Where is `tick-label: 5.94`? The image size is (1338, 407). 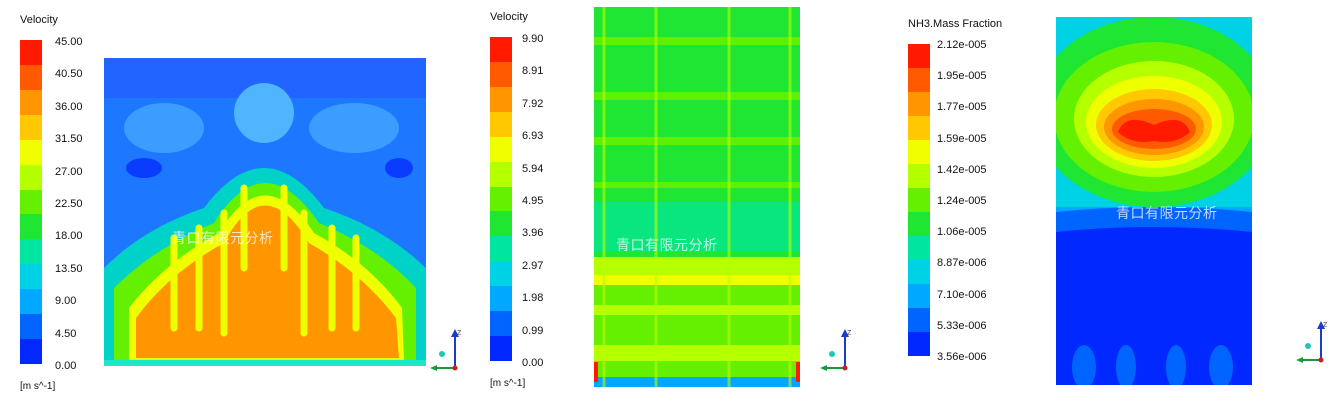 tick-label: 5.94 is located at coordinates (533, 168).